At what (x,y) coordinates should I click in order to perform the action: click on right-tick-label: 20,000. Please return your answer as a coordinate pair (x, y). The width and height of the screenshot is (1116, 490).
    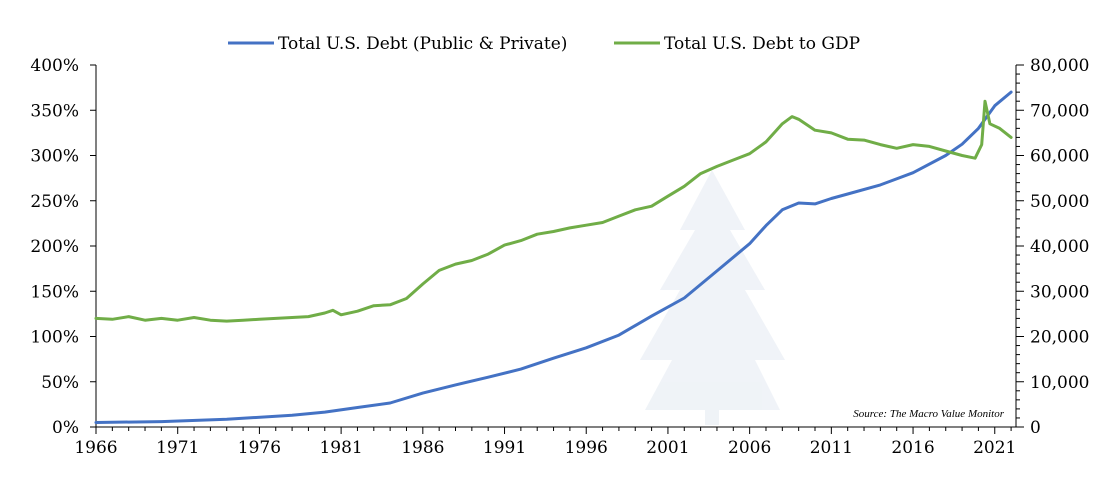
    Looking at the image, I should click on (1059, 338).